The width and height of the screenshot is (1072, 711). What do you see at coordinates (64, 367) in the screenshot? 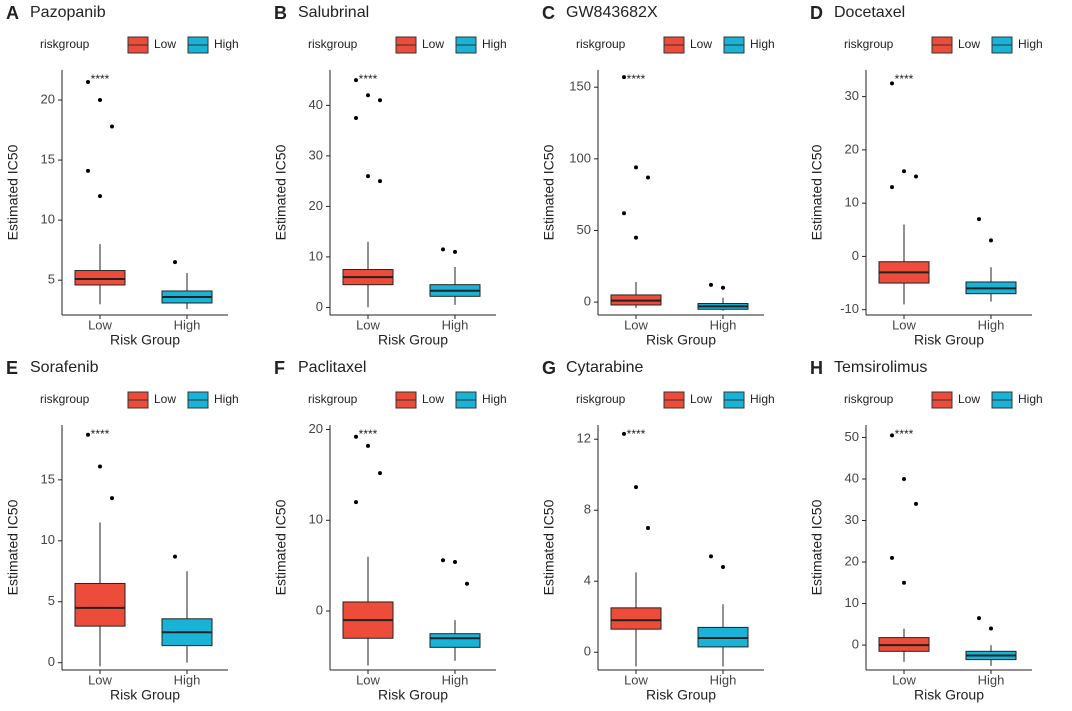
I see `panel-title: Sorafenib` at bounding box center [64, 367].